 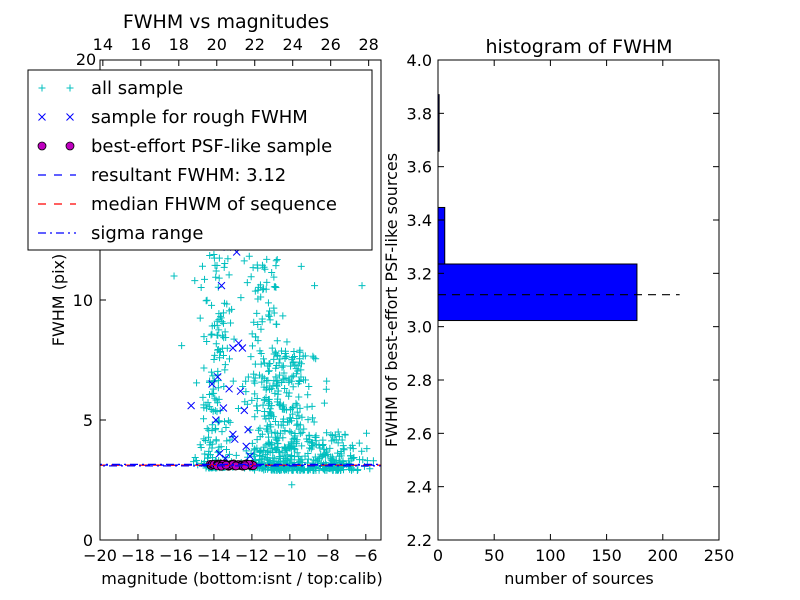 I want to click on scatter-reference-lines, so click(x=240, y=465).